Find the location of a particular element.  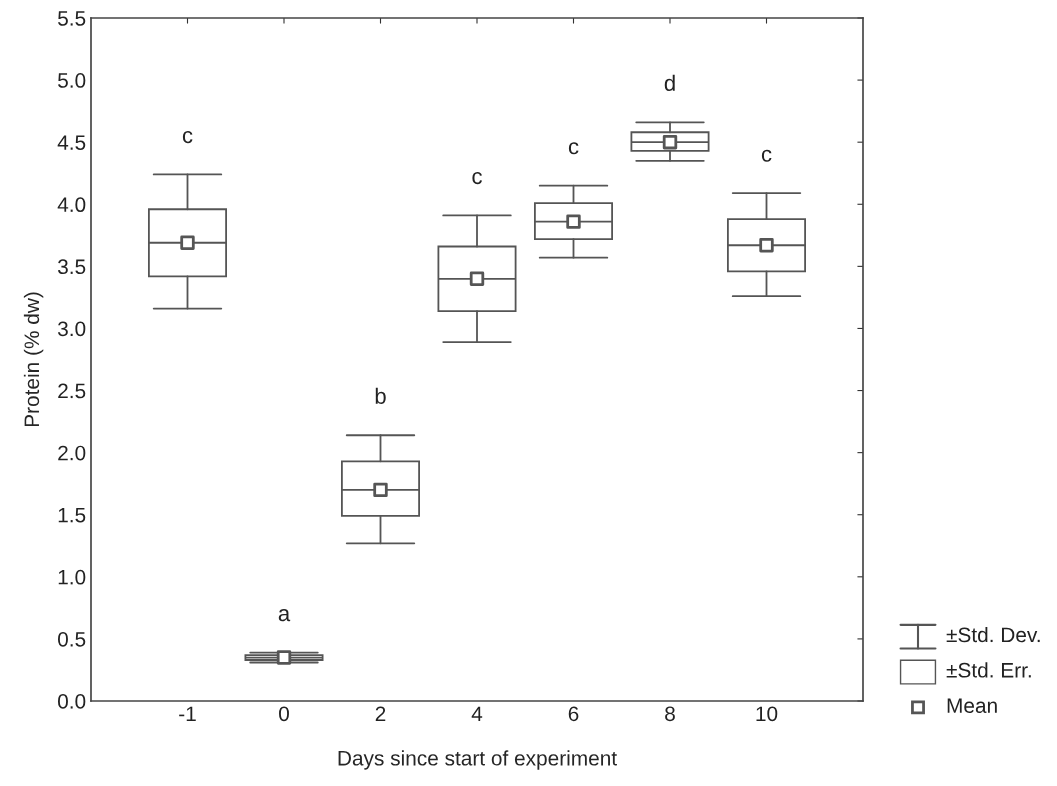

x-axis-title: Days since start of experiment is located at coordinates (477, 760).